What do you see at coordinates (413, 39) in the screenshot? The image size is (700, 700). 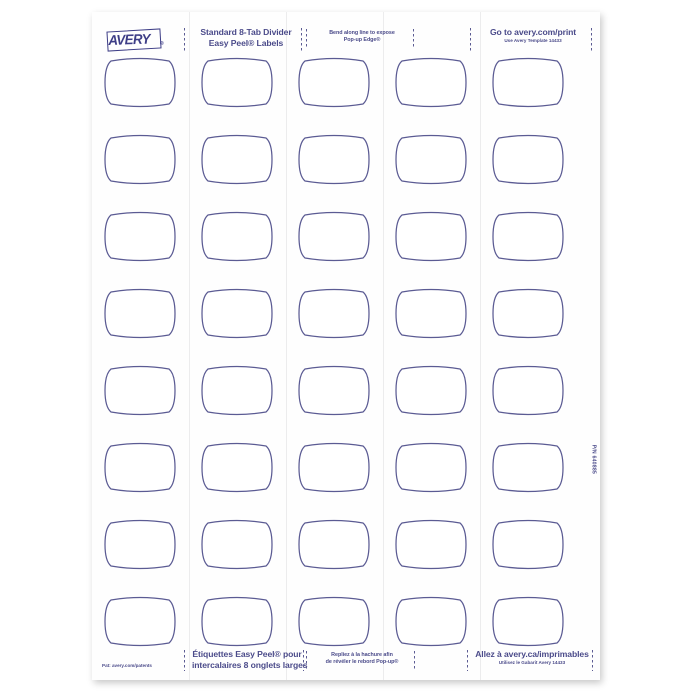 I see `tick-marks-header-2-right` at bounding box center [413, 39].